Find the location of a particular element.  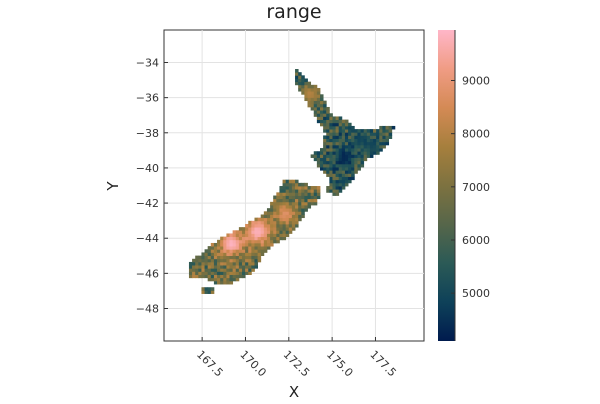

y-tick-label: −46 is located at coordinates (147, 273).